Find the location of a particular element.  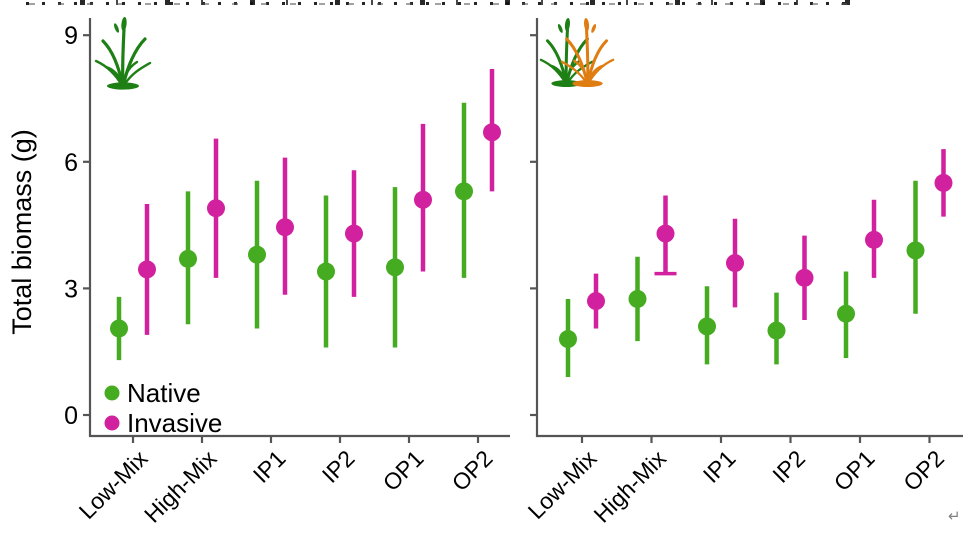

cropped-text-artifact is located at coordinates (445, 3).